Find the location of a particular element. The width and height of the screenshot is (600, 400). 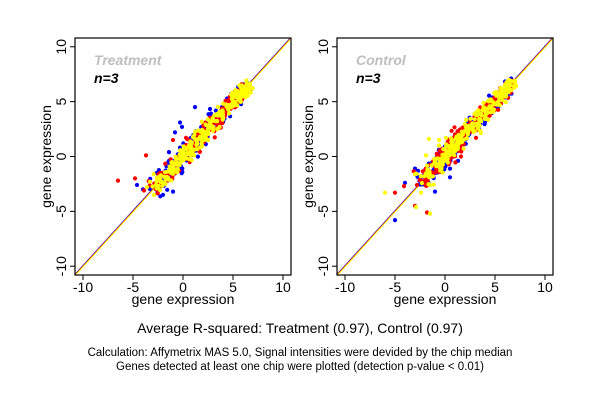

y-tick-label: 5 is located at coordinates (61, 102).